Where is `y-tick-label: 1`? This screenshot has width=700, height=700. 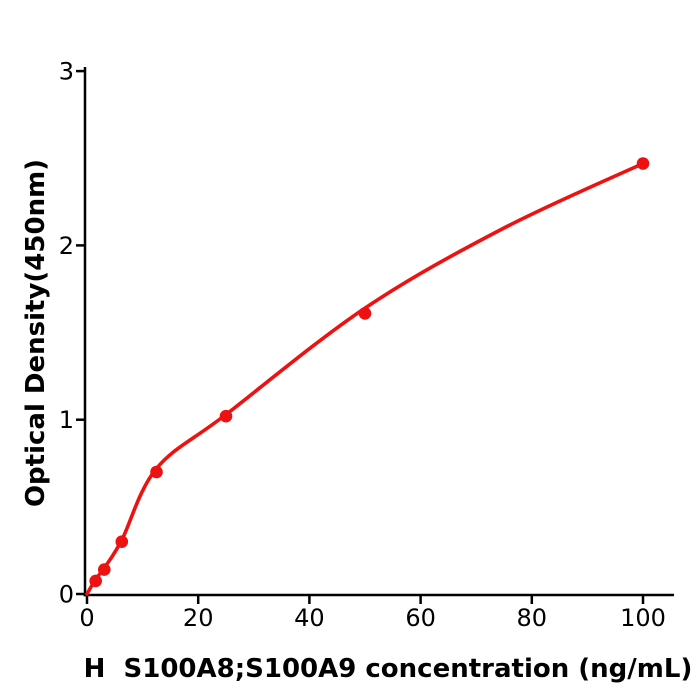 y-tick-label: 1 is located at coordinates (66, 420).